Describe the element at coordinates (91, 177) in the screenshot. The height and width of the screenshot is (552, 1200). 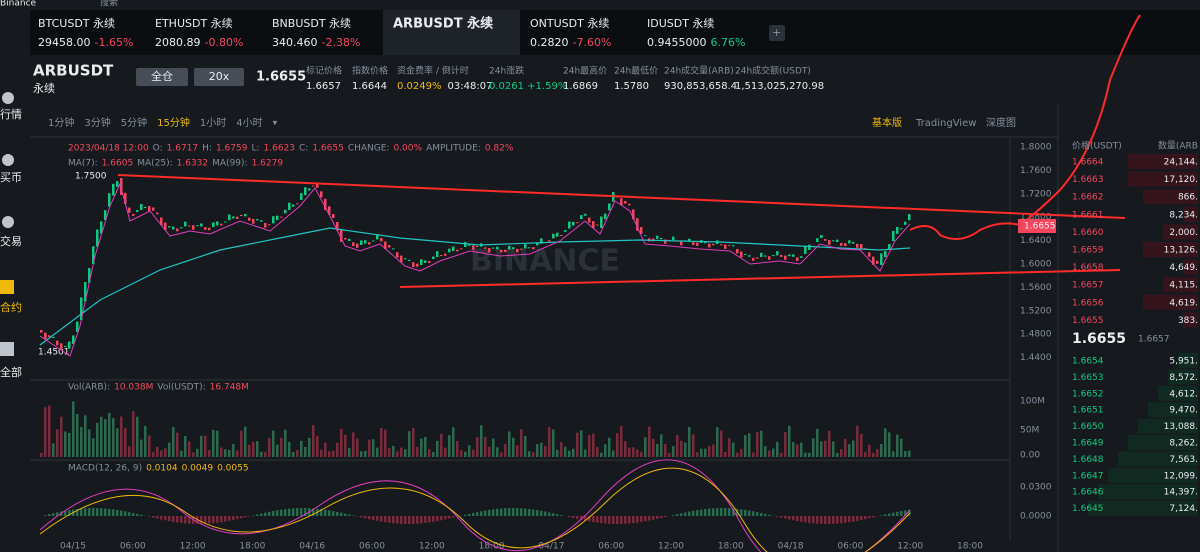
I see `high-label: 1.7500` at that location.